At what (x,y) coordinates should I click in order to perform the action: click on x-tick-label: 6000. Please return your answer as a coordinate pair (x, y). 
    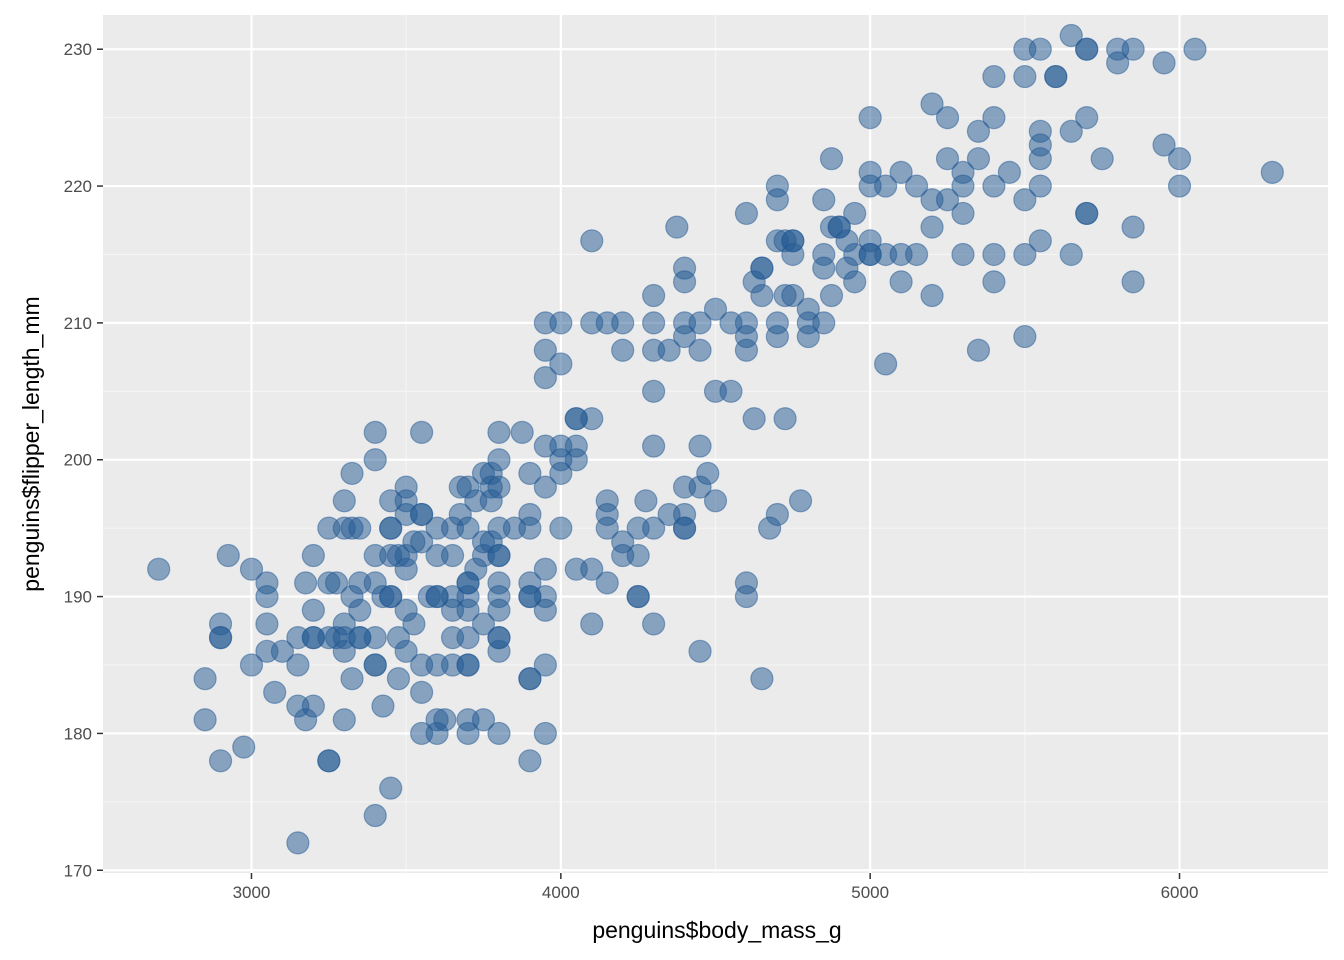
    Looking at the image, I should click on (1180, 892).